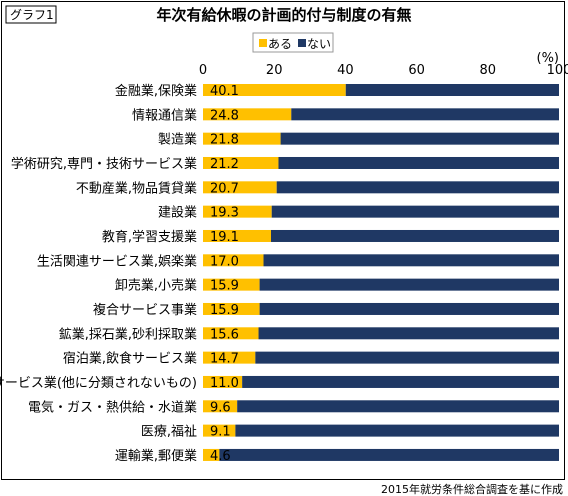  What do you see at coordinates (224, 213) in the screenshot?
I see `value-label: 19.3` at bounding box center [224, 213].